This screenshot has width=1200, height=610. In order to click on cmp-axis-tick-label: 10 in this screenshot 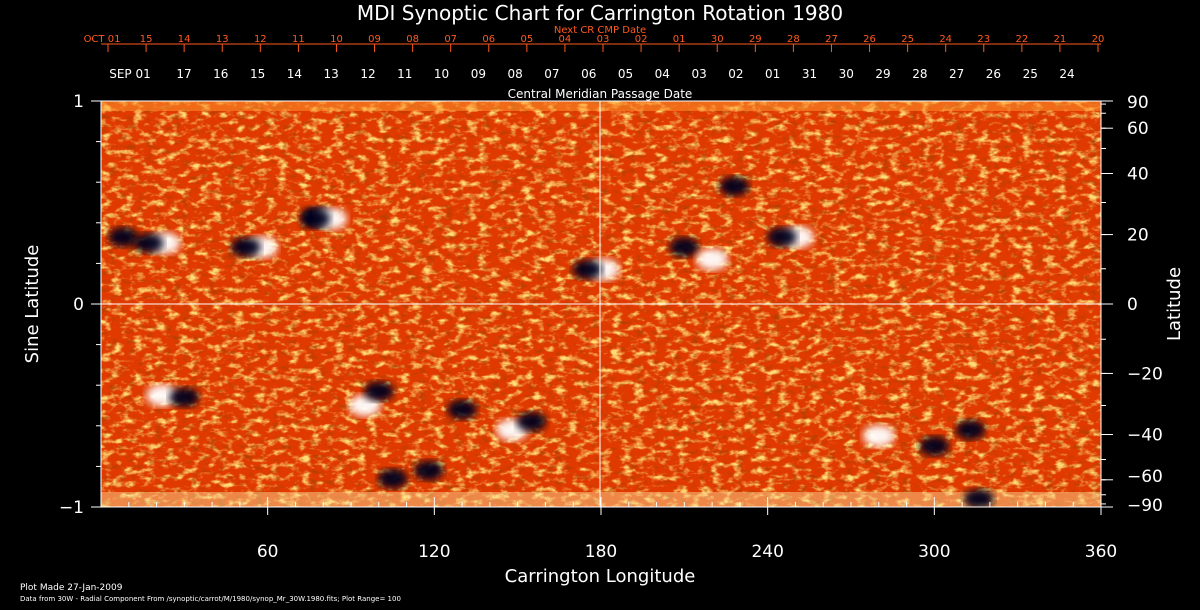, I will do `click(441, 74)`.